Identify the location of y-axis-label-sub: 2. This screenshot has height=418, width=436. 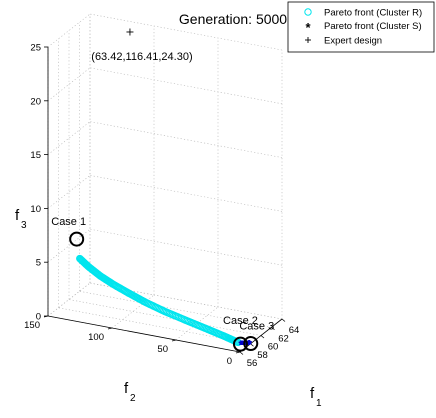
(133, 398).